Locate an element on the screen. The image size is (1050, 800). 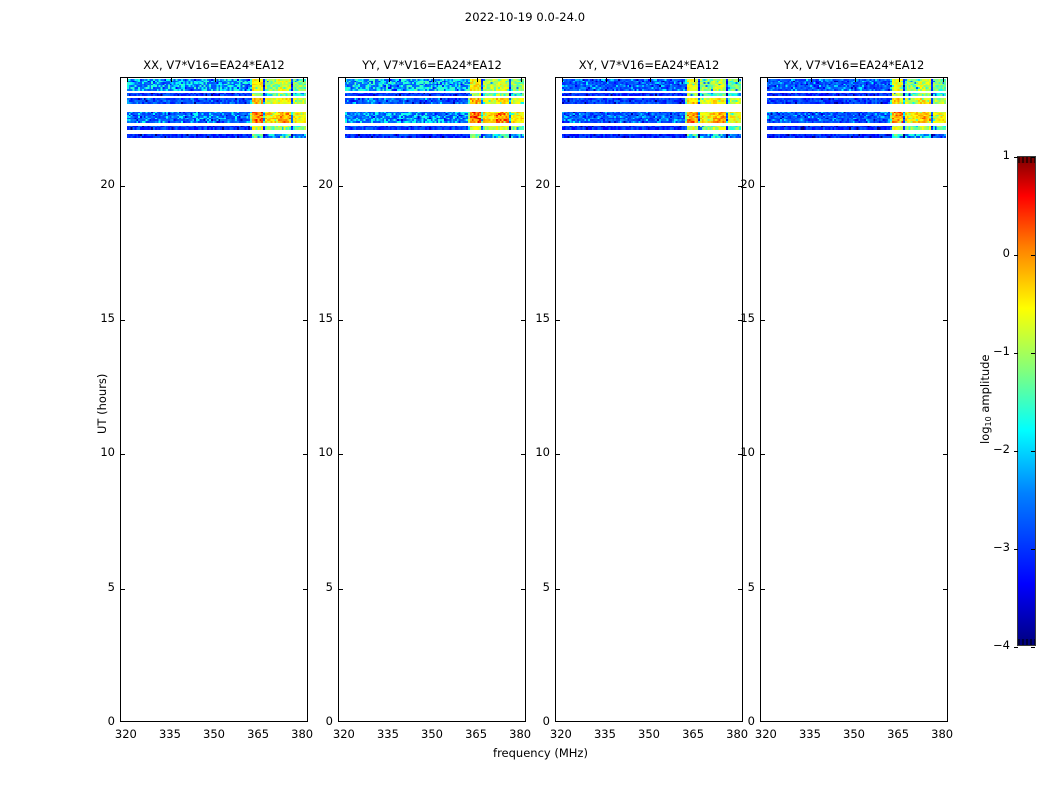
y-axis-tick-label: 5 is located at coordinates (329, 586).